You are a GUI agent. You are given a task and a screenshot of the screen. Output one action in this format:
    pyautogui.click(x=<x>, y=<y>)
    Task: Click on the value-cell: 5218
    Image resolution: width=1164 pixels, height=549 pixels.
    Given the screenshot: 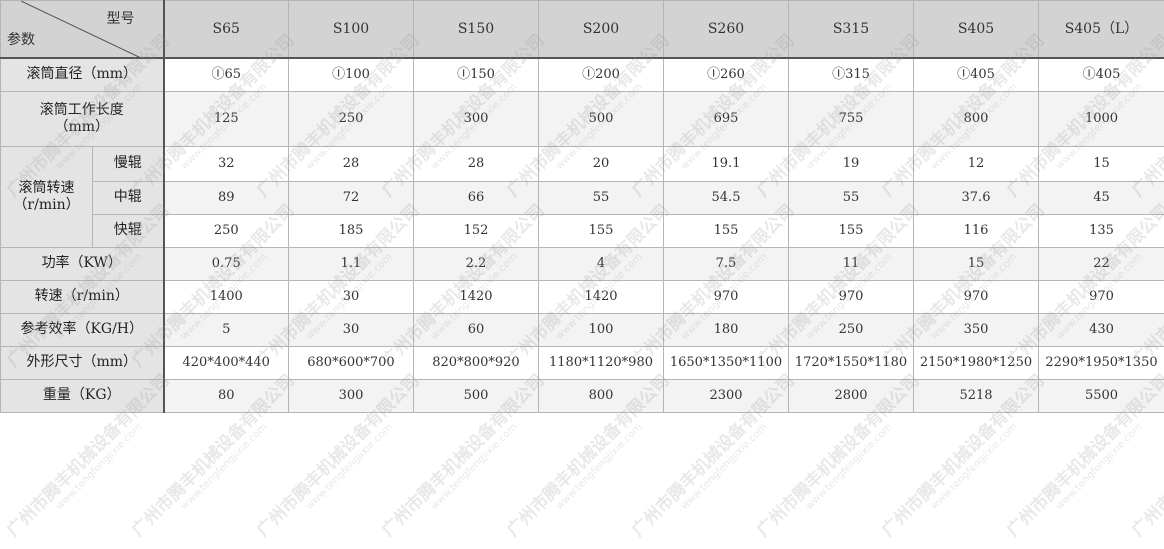 What is the action you would take?
    pyautogui.click(x=976, y=395)
    